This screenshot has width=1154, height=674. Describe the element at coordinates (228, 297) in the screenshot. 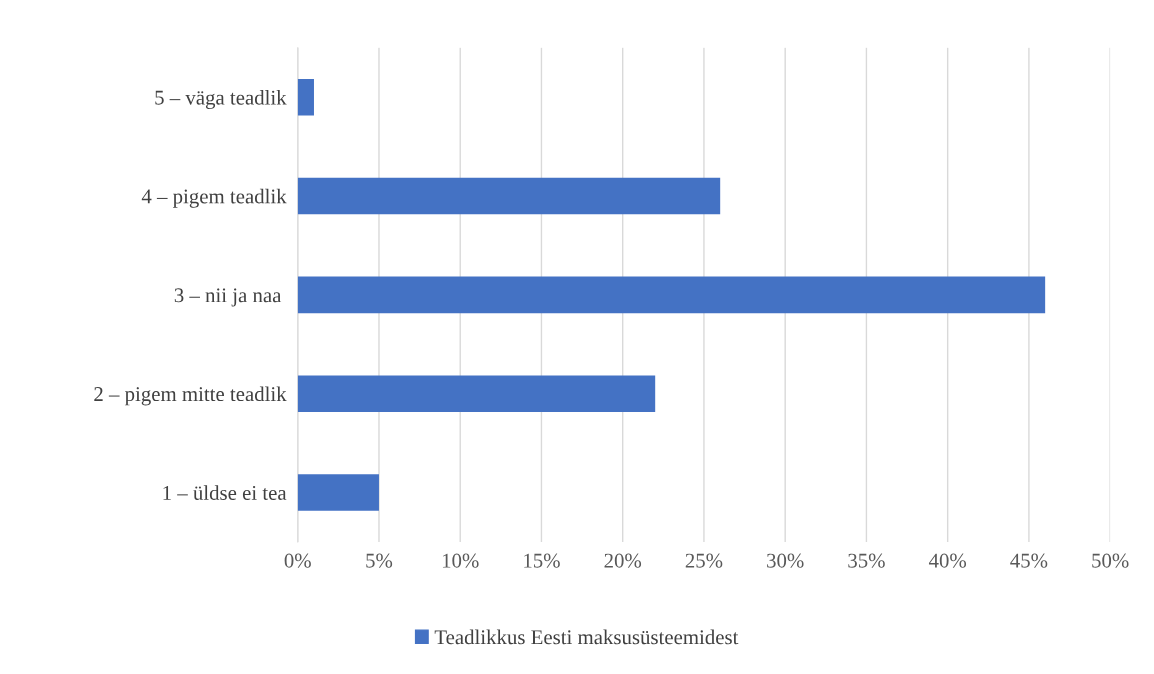

I see `y-tick-label: 3 – nii ja naa` at that location.